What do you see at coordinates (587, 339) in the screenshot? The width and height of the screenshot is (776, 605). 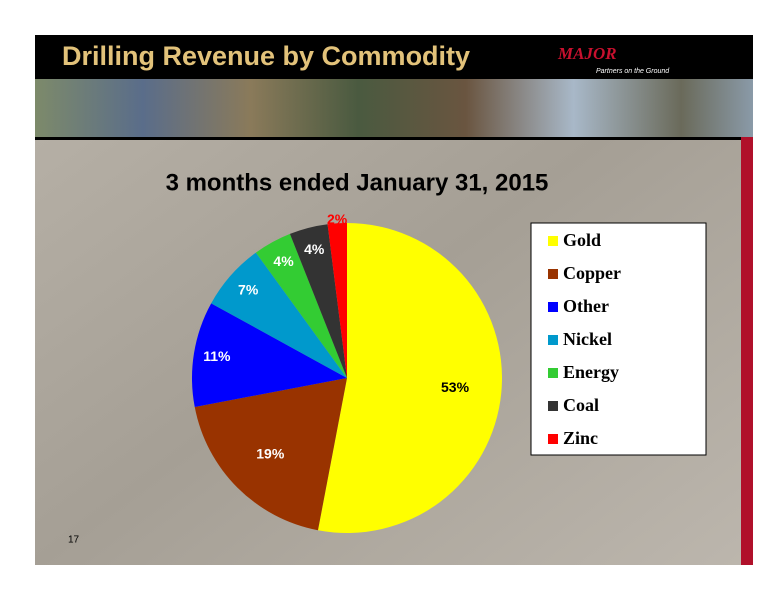 I see `legend-label: Nickel` at bounding box center [587, 339].